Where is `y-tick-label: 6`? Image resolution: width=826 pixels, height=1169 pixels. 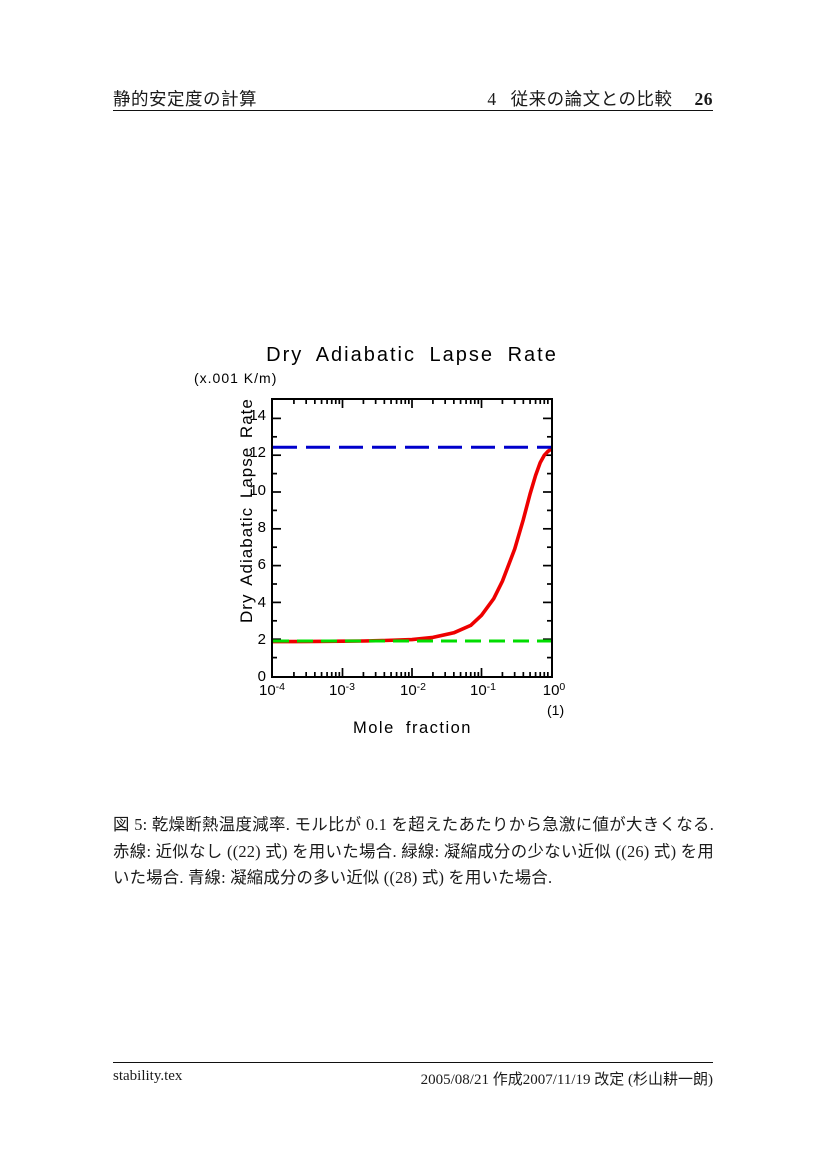 y-tick-label: 6 is located at coordinates (261, 564).